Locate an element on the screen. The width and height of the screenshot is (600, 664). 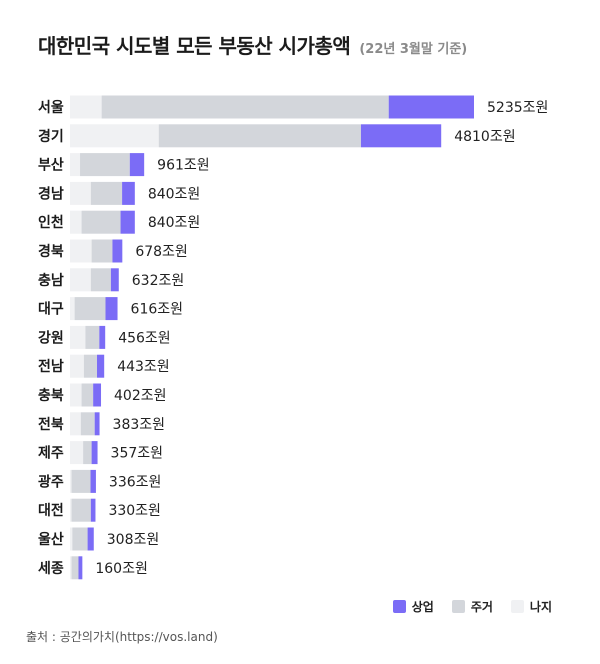
category-label: 광주 is located at coordinates (51, 481).